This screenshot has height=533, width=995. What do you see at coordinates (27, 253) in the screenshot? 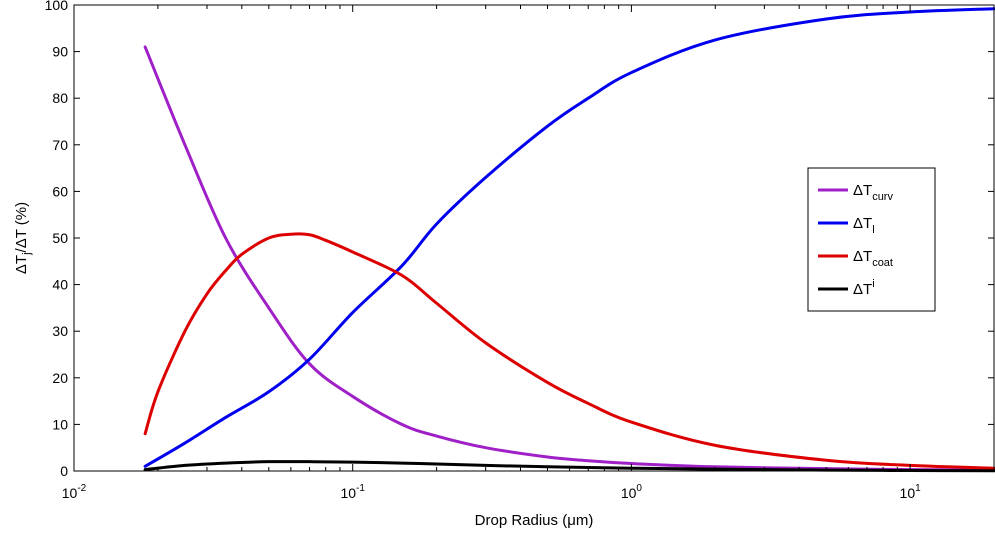
I see `y-axis-title-subscript: j` at bounding box center [27, 253].